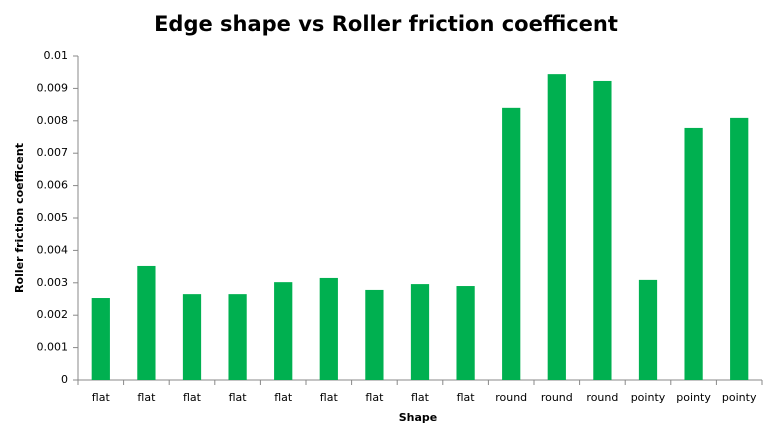 This screenshot has height=442, width=773. Describe the element at coordinates (418, 417) in the screenshot. I see `x-axis-label: Shape` at that location.